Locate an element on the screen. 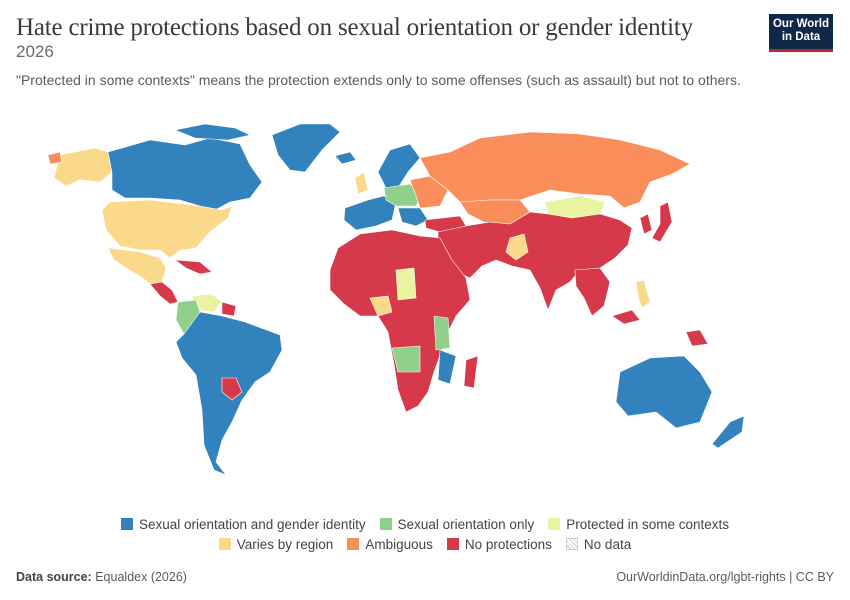  data-source: Data source: Equaldex (2026) is located at coordinates (101, 577).